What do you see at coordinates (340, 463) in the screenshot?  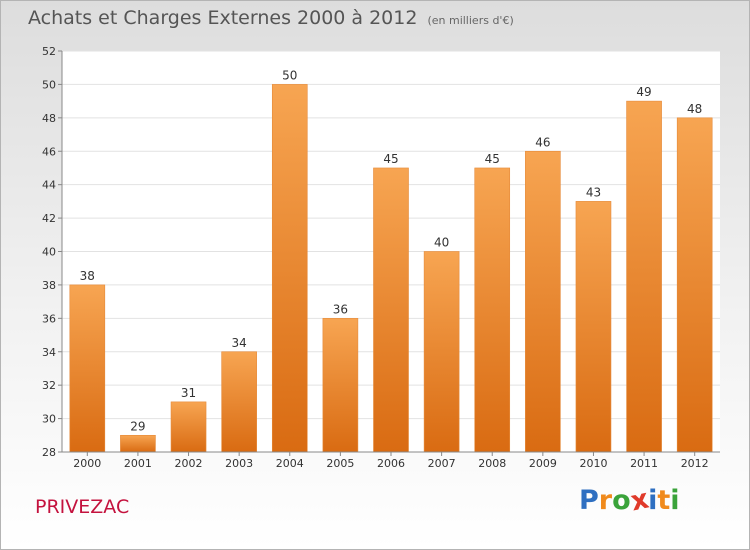 I see `x-tick-label: 2005` at bounding box center [340, 463].